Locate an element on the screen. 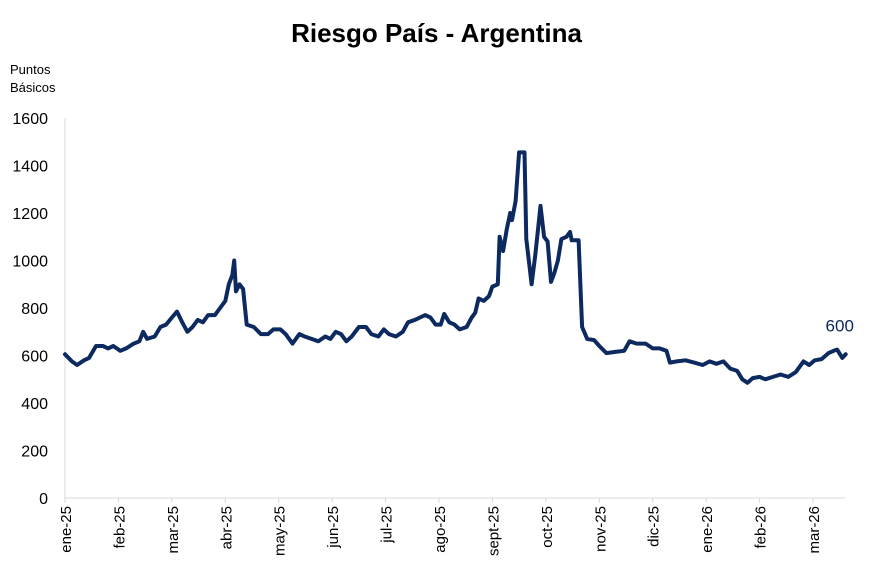  x-tick-label: nov-25 is located at coordinates (600, 529).